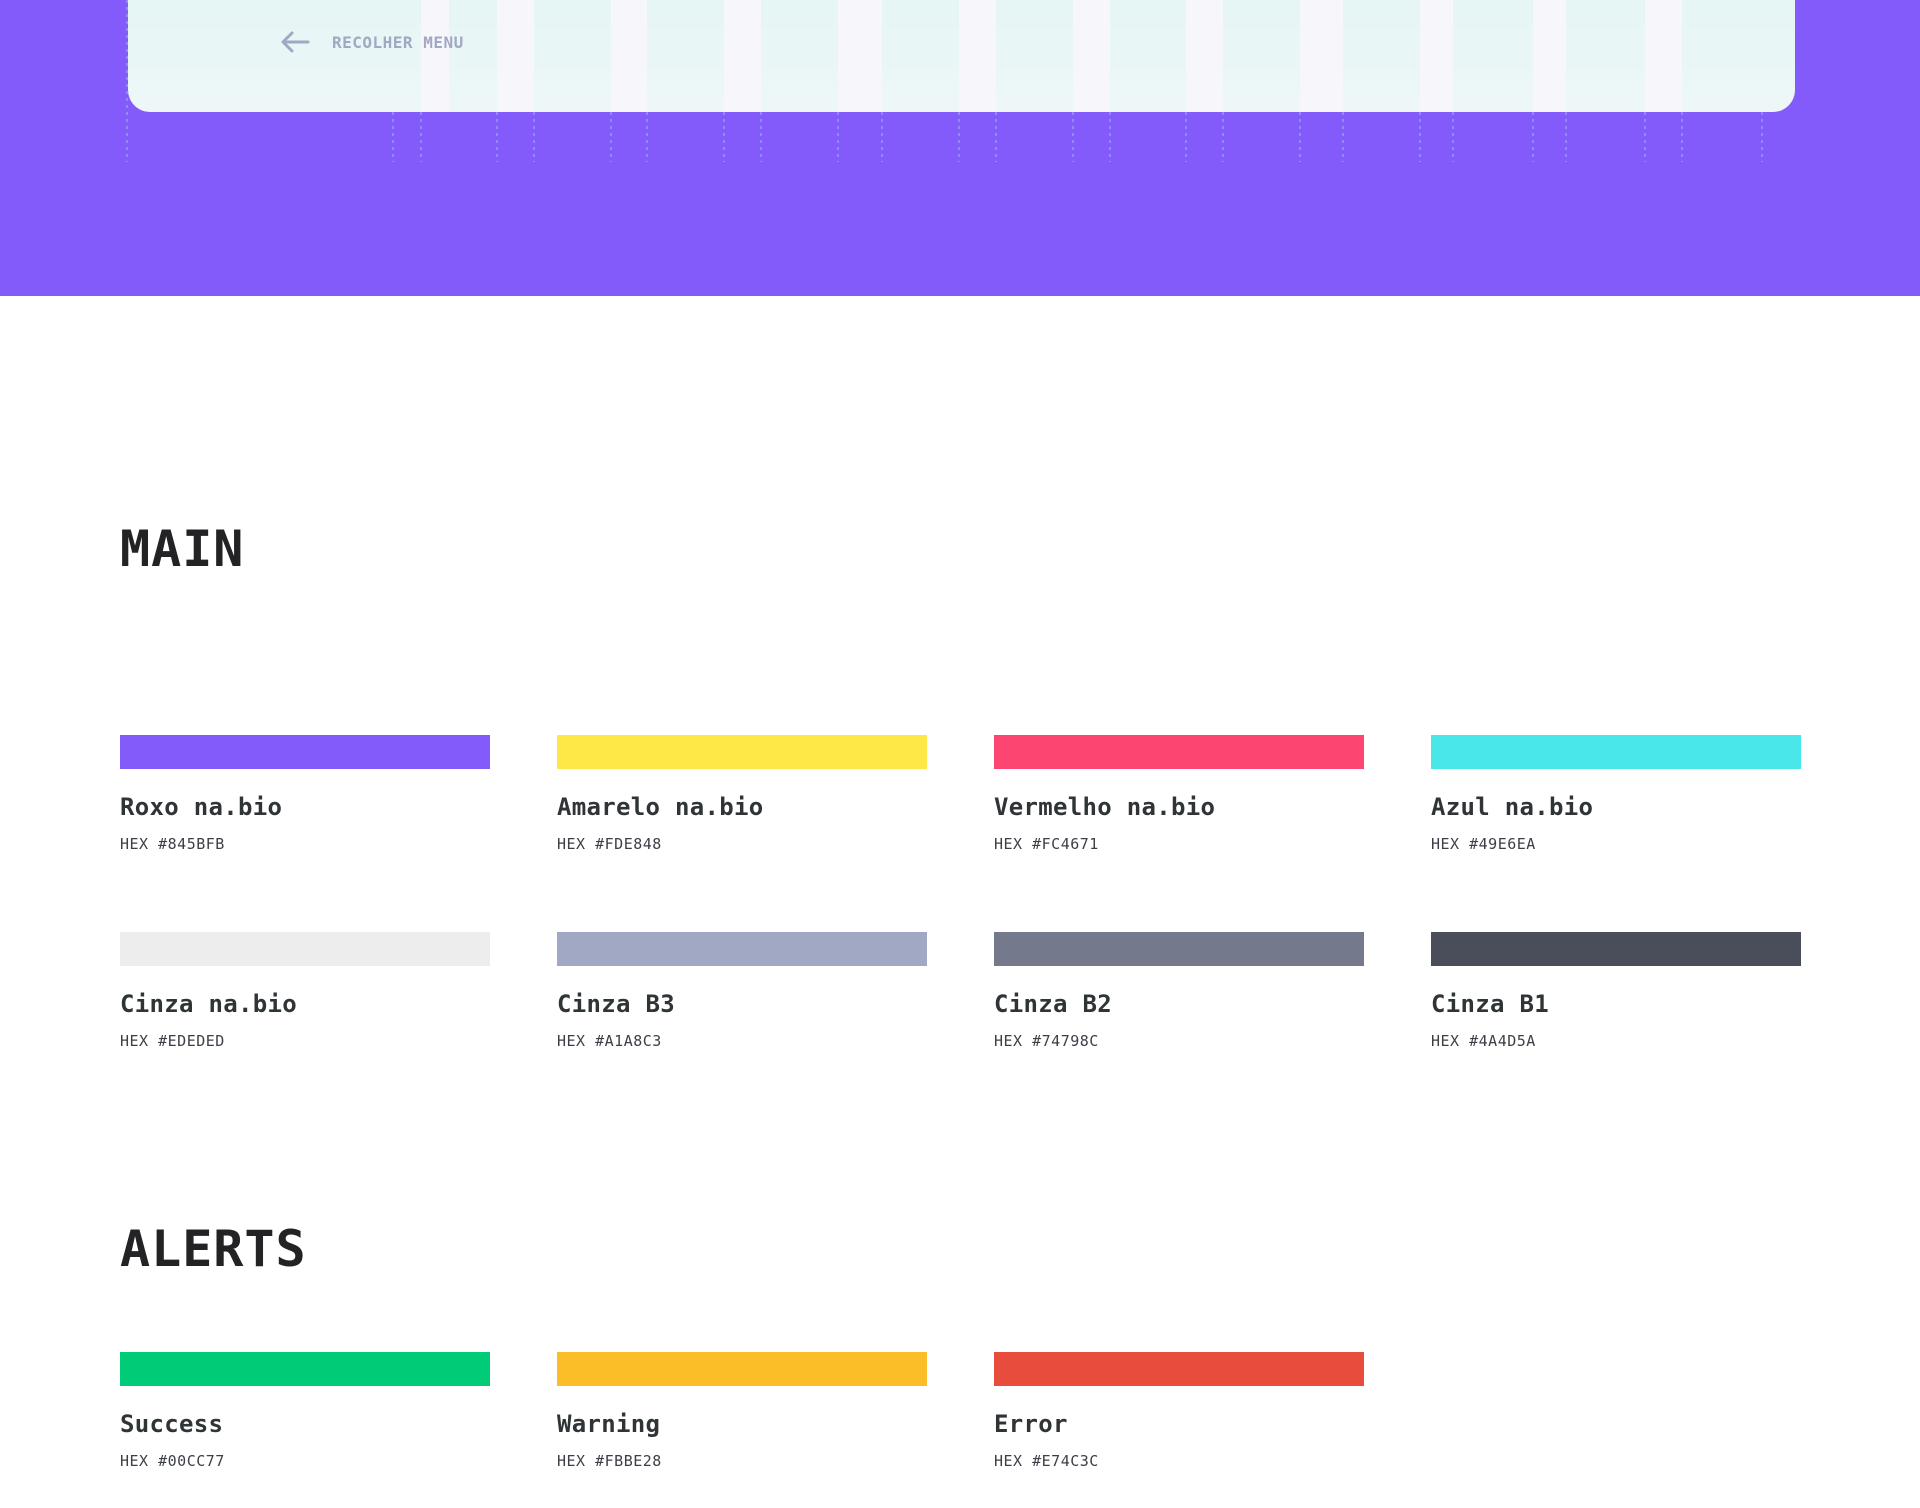  I want to click on color-swatch: Error HEX #E74C3C, so click(1179, 1430).